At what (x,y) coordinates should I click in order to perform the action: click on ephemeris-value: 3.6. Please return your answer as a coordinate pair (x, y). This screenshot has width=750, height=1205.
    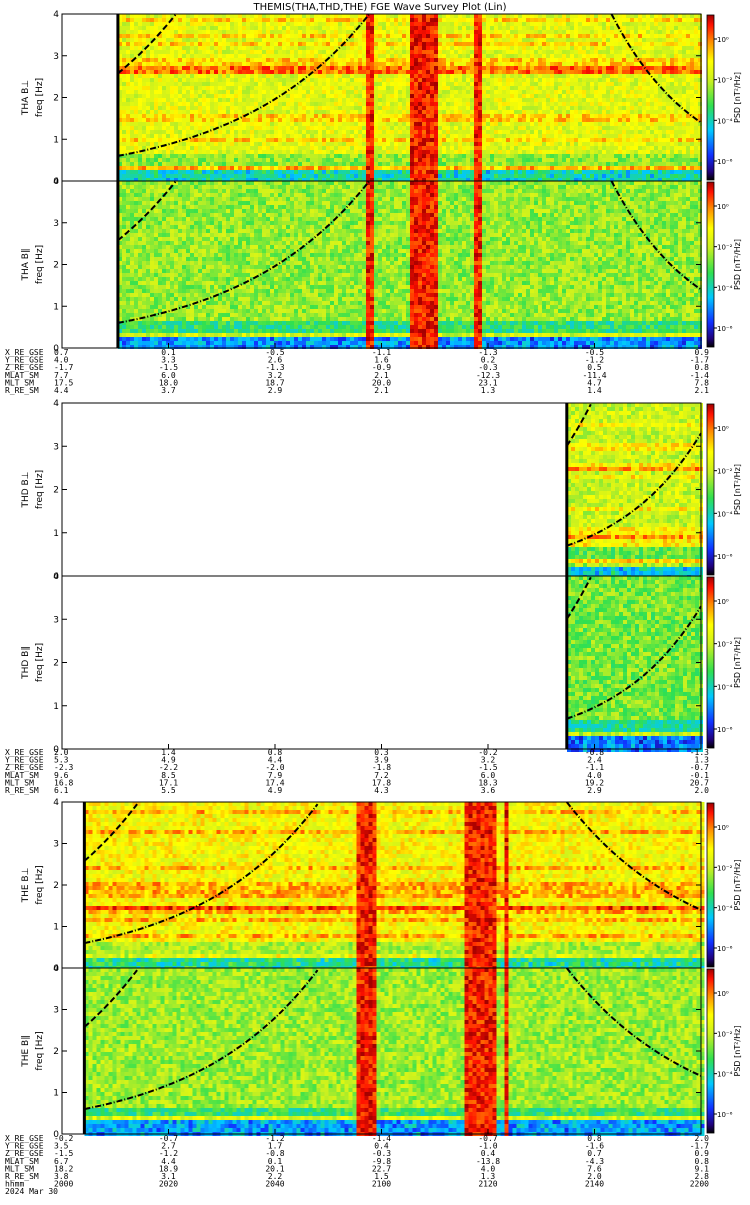
    Looking at the image, I should click on (488, 790).